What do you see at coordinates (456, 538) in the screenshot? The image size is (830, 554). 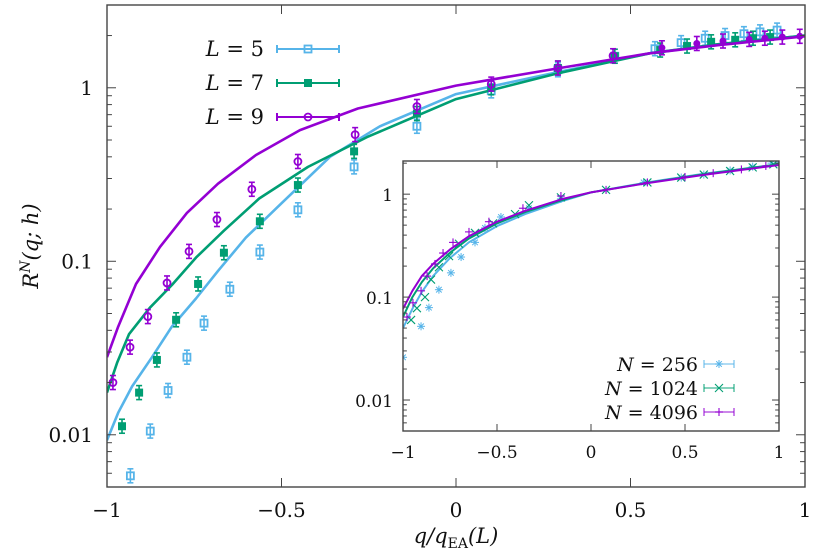 I see `x-axis-label: q/qEA(L)` at bounding box center [456, 538].